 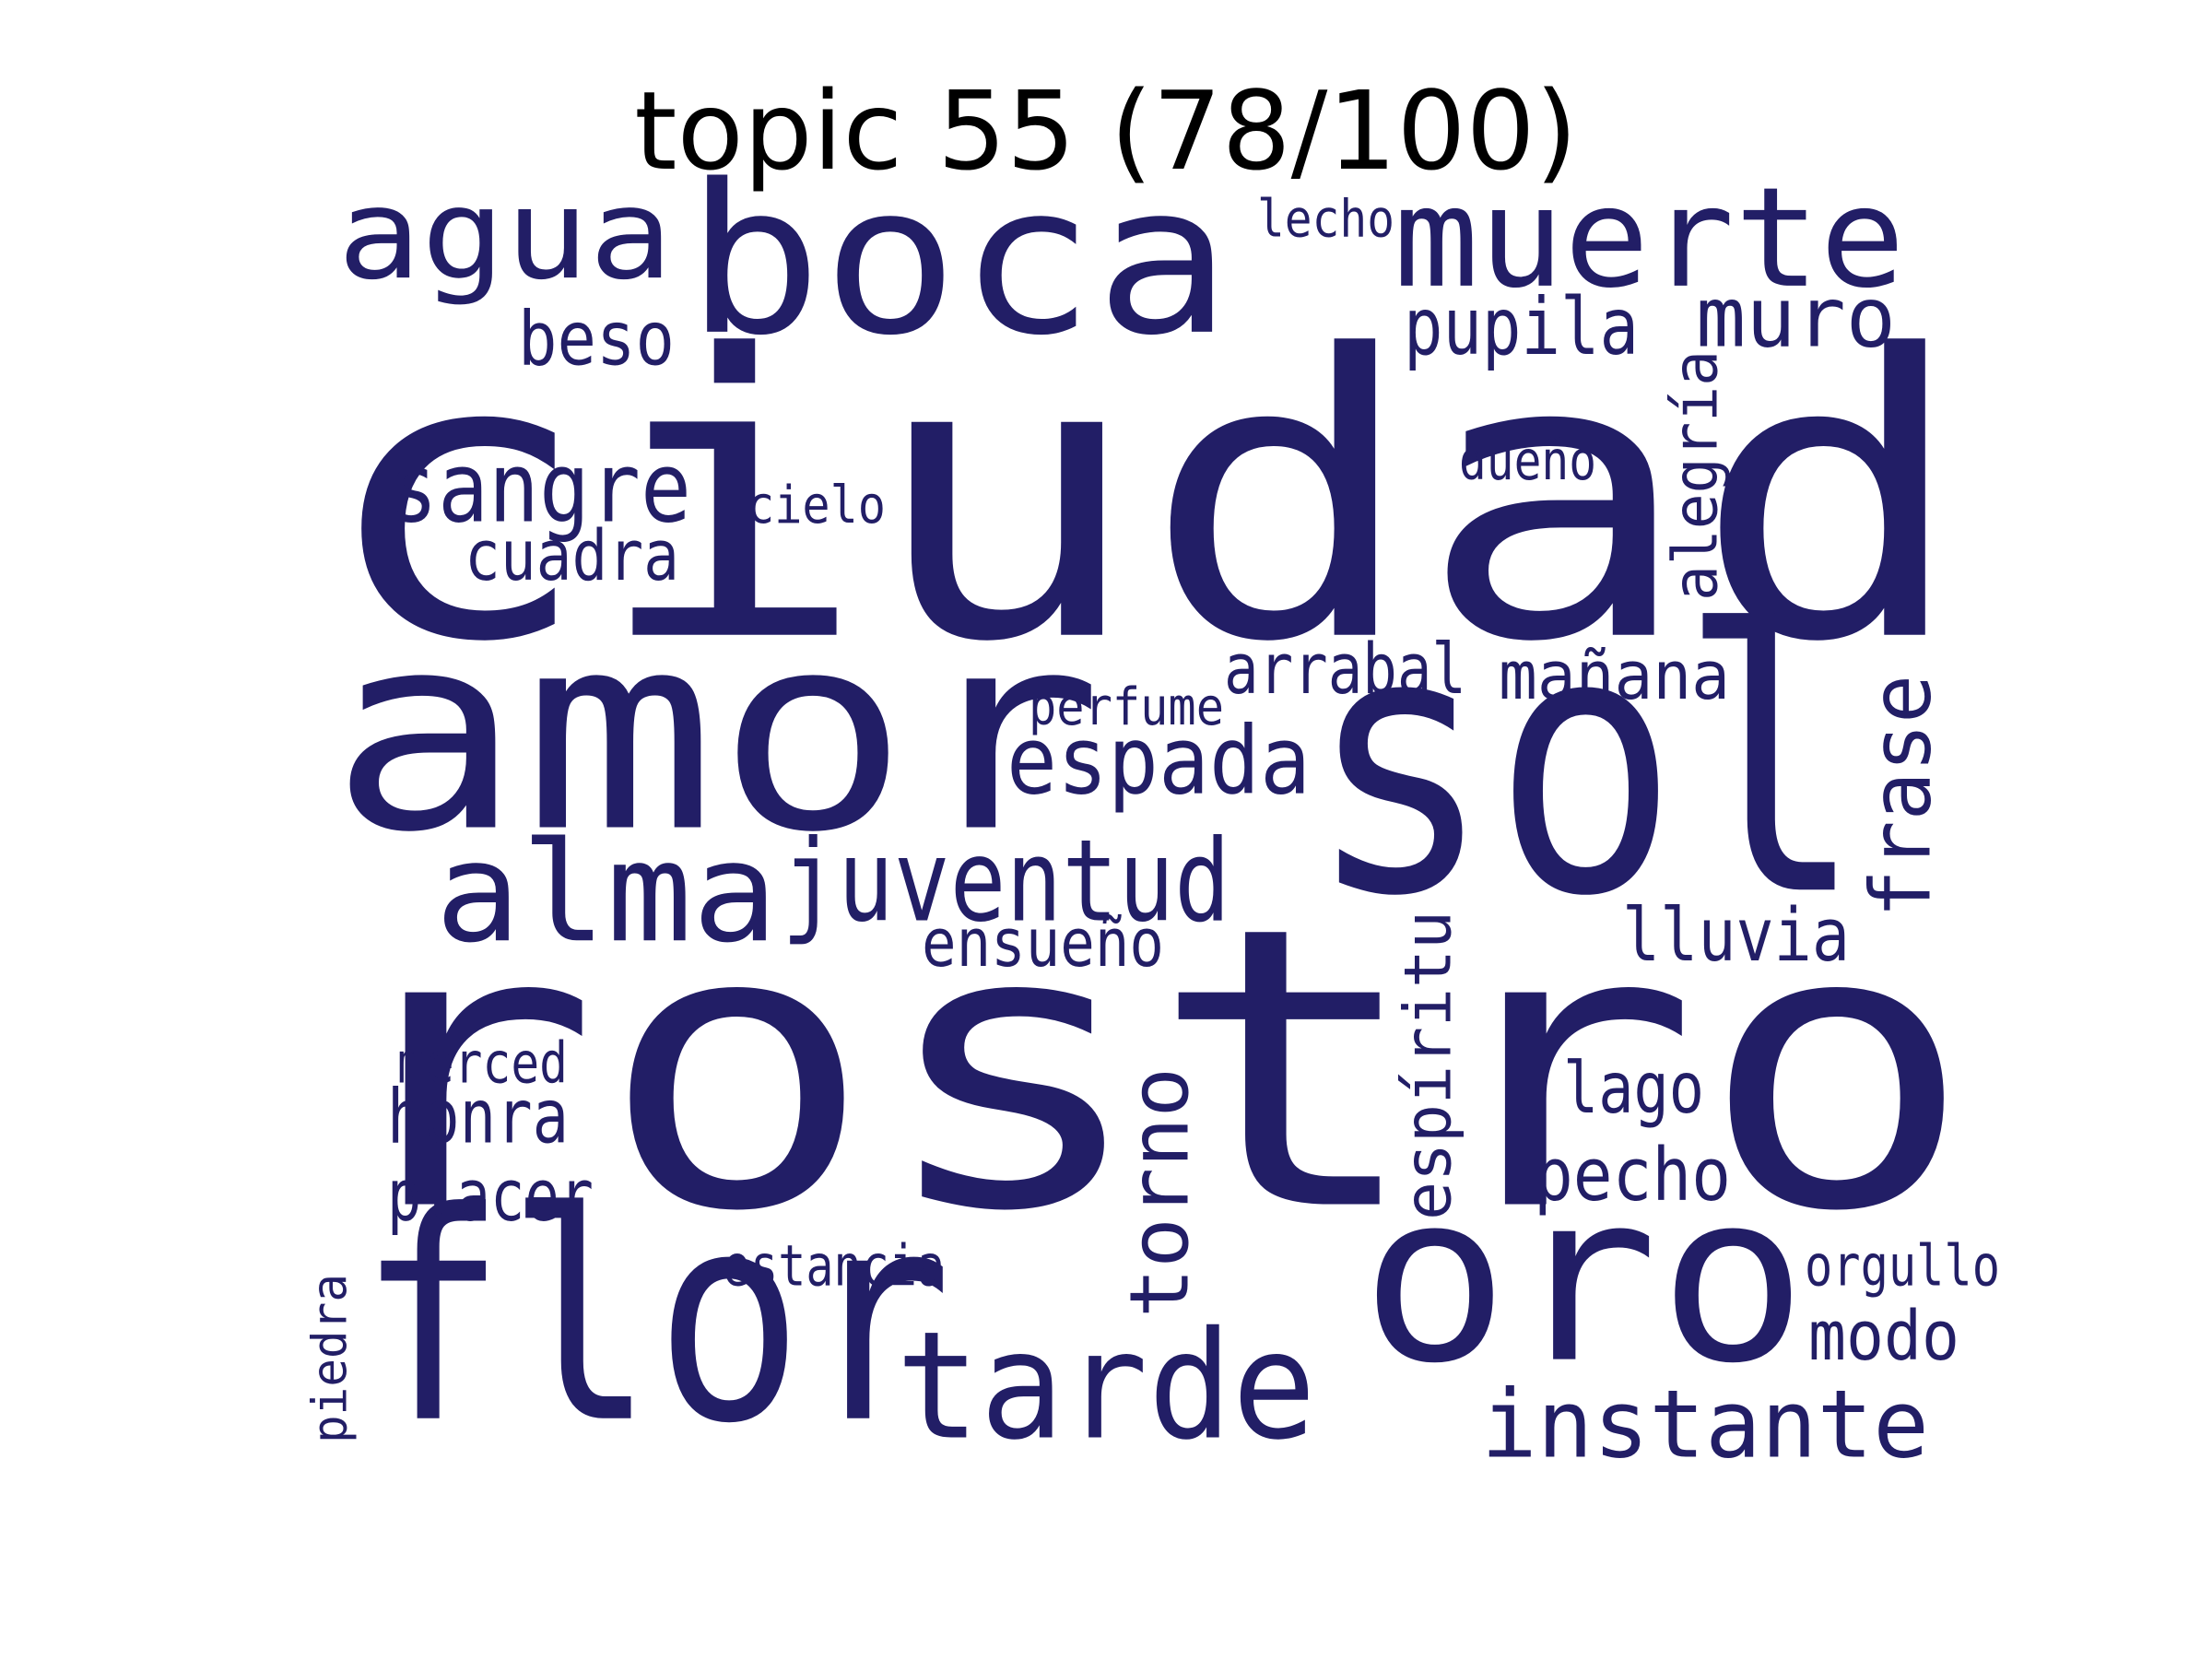 What do you see at coordinates (596, 338) in the screenshot?
I see `word-beso: beso` at bounding box center [596, 338].